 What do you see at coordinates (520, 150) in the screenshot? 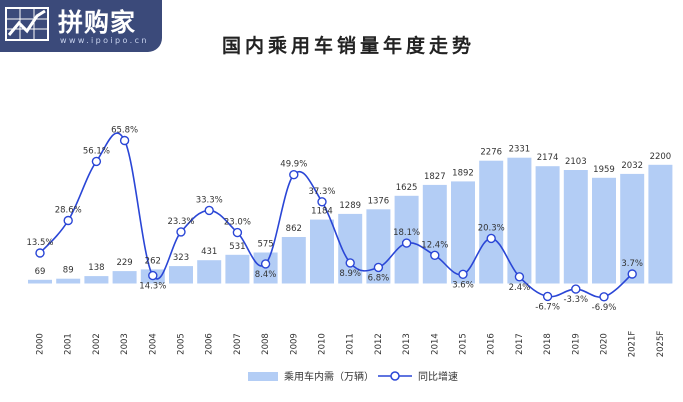
I see `bar-value-label: 2331` at bounding box center [520, 150].